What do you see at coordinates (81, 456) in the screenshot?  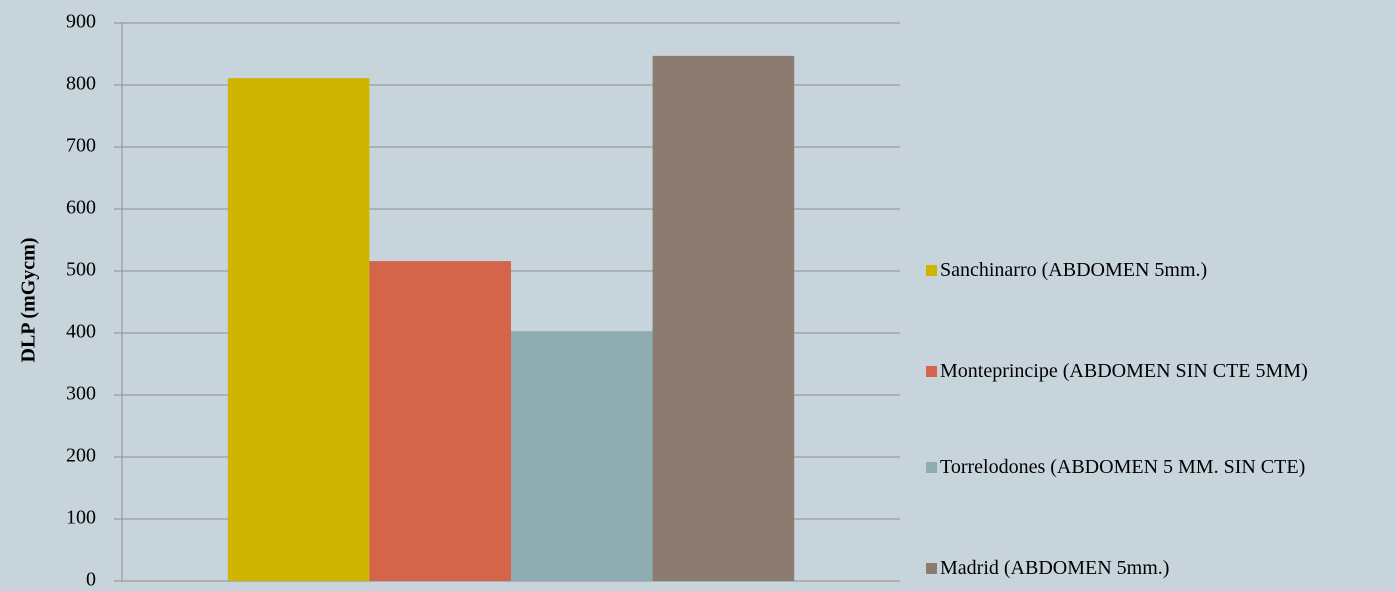 I see `y-tick-label: 200` at bounding box center [81, 456].